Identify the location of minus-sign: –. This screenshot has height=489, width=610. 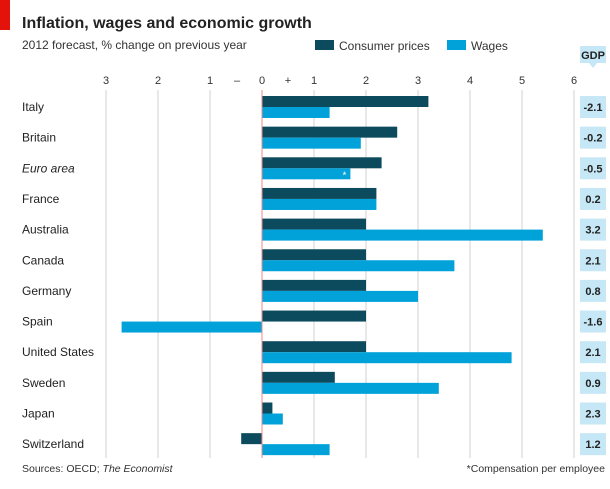
(237, 81).